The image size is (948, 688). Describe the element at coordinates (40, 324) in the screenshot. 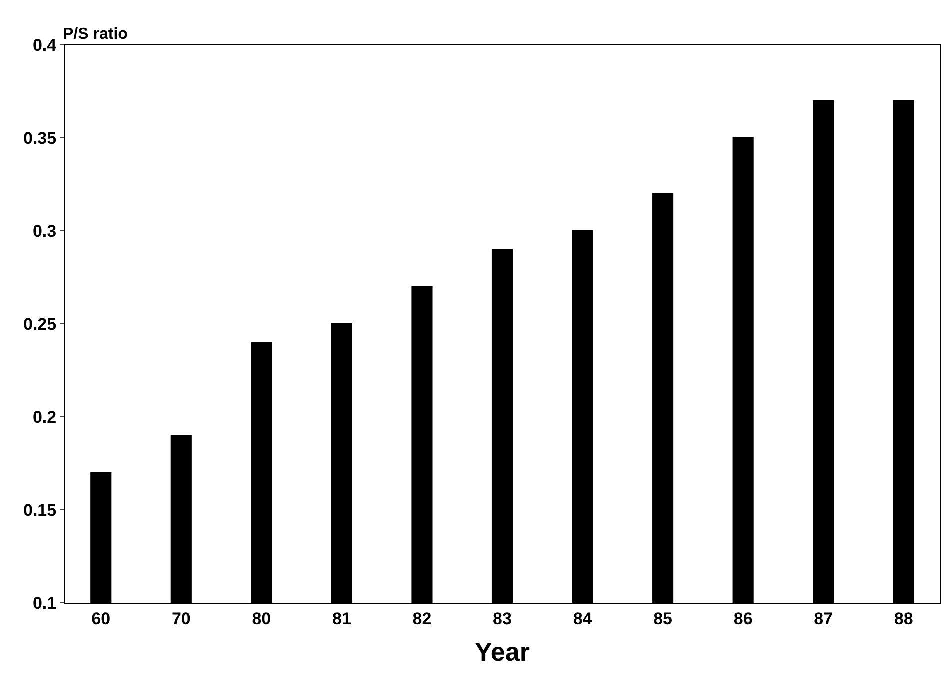

I see `y-tick-label: 0.25` at that location.